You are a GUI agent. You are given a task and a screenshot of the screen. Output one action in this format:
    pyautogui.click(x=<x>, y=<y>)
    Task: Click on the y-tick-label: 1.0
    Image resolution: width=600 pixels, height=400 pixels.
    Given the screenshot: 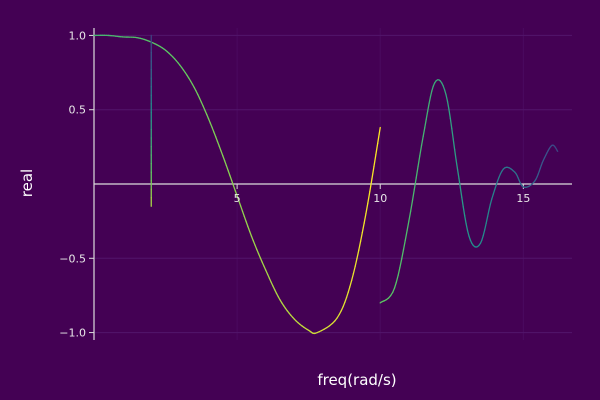 What is the action you would take?
    pyautogui.click(x=78, y=35)
    